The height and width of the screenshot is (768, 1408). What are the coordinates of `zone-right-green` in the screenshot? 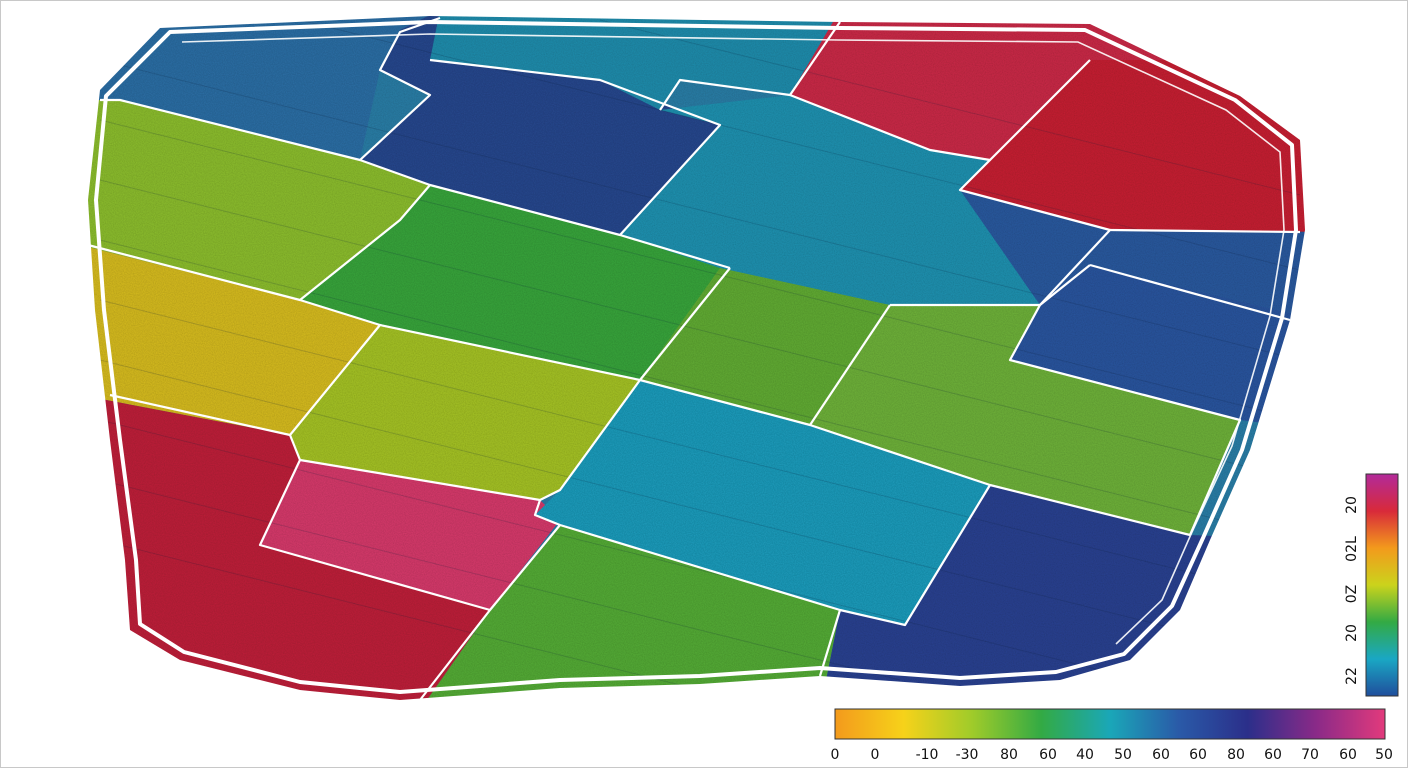 It's located at (1025, 420).